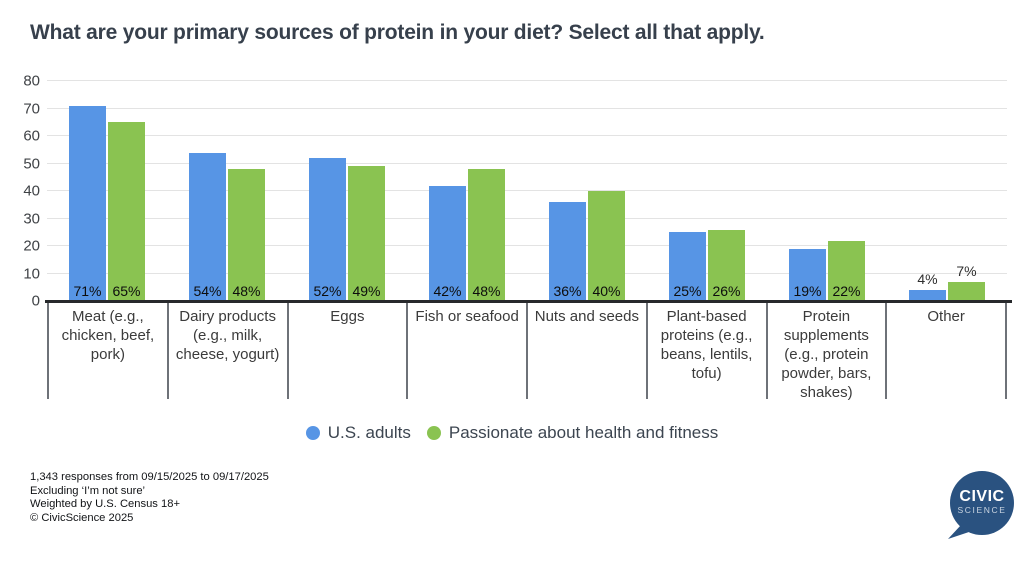 This screenshot has width=1024, height=561. Describe the element at coordinates (528, 301) in the screenshot. I see `x-axis-line` at that location.